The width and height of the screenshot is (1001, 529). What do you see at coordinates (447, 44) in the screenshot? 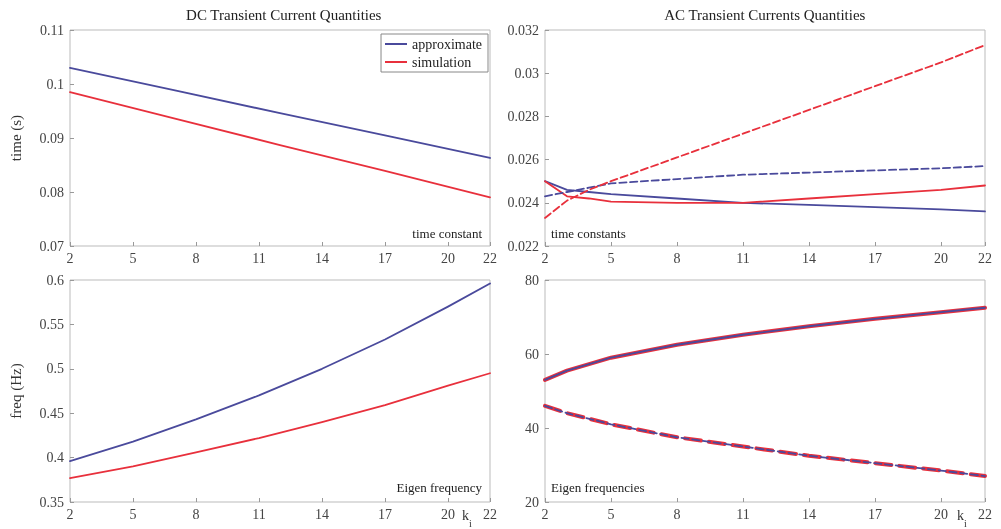
I see `legend-label: approximate` at bounding box center [447, 44].